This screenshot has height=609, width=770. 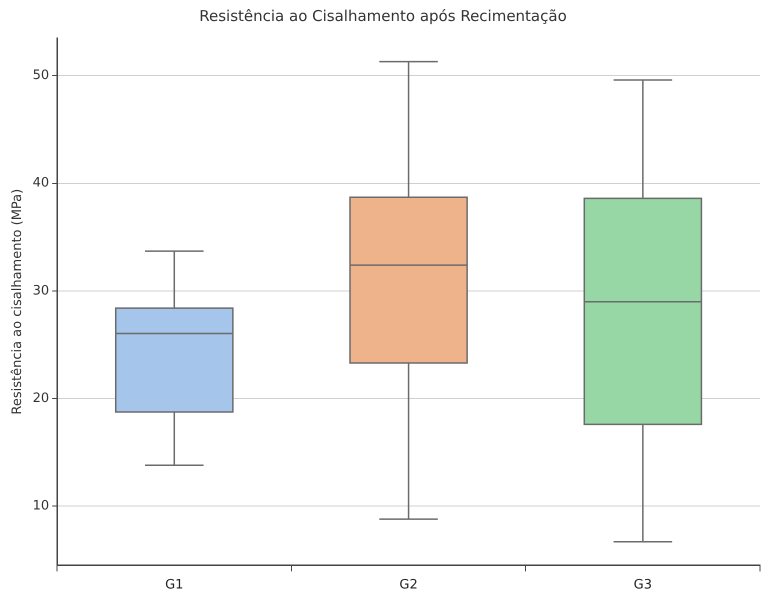 I want to click on y-tick-label: 20, so click(x=41, y=398).